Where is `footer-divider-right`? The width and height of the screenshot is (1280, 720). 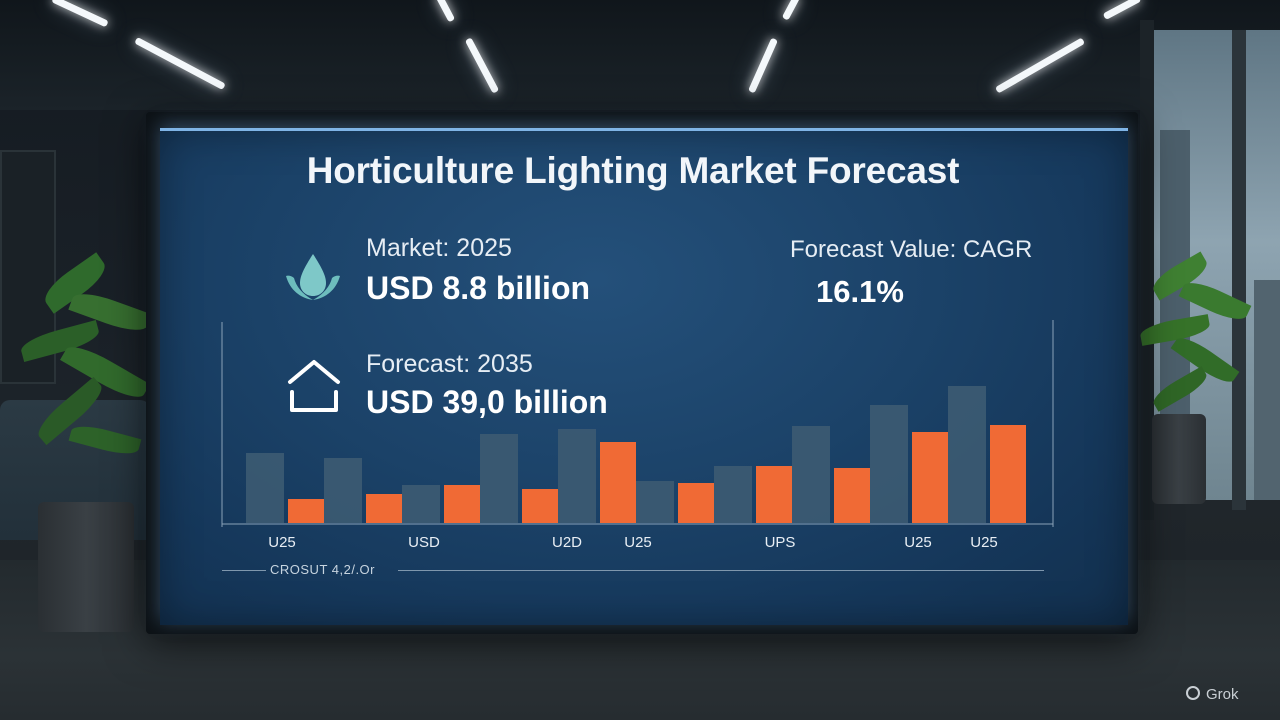 footer-divider-right is located at coordinates (721, 570).